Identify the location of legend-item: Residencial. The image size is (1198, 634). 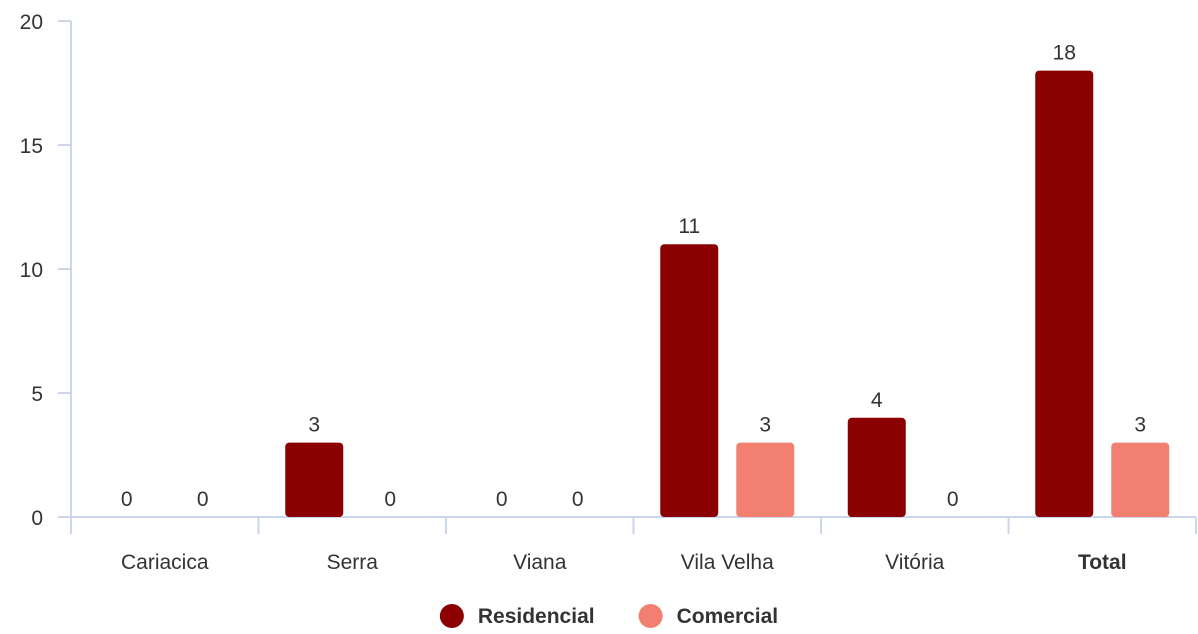
(517, 616).